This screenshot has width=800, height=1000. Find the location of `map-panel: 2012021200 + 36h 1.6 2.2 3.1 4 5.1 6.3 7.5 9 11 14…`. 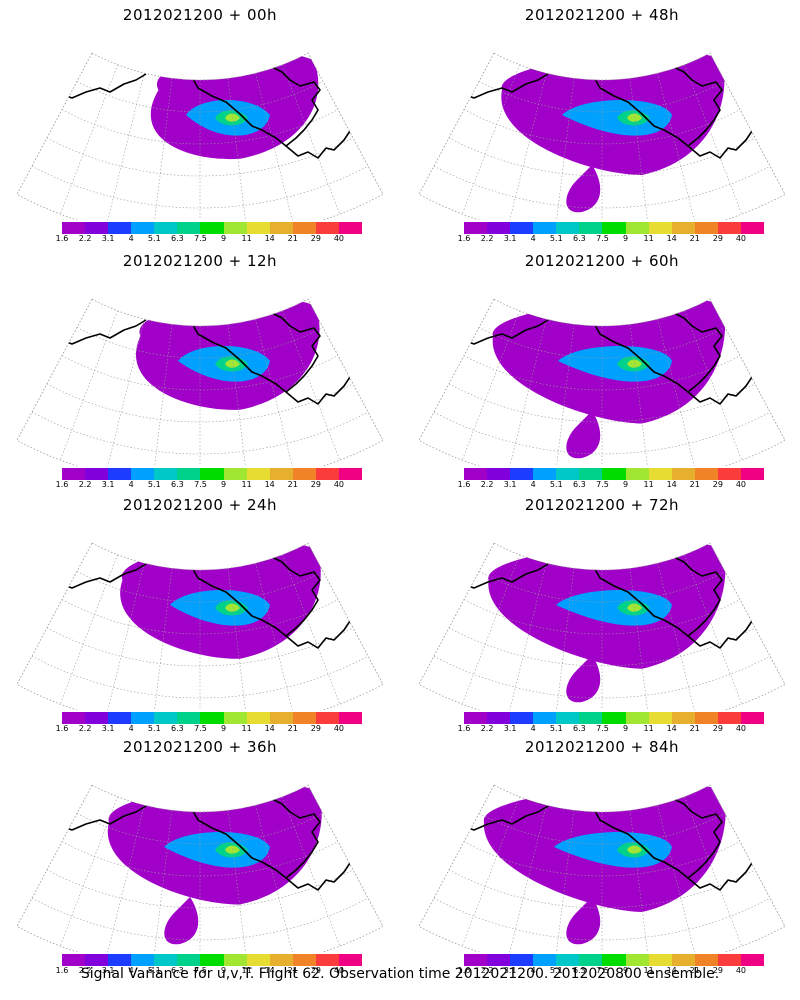

map-panel: 2012021200 + 36h 1.6 2.2 3.1 4 5.1 6.3 7.5 9 11 14… is located at coordinates (200, 853).